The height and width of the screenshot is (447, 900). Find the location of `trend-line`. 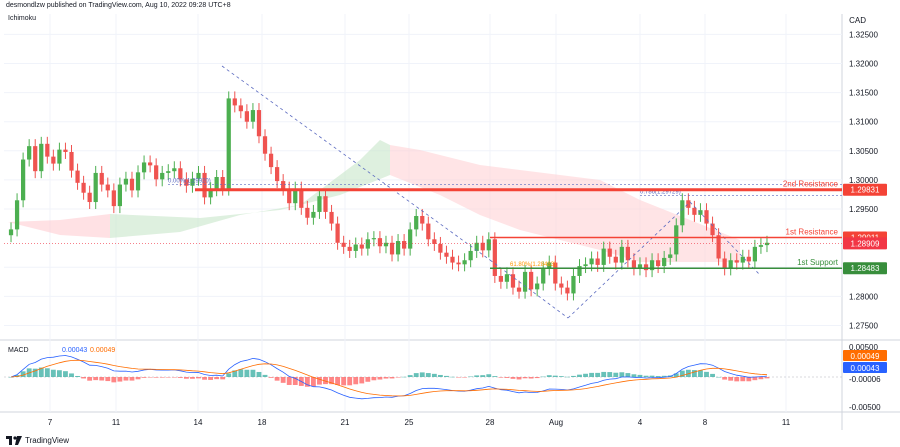

trend-line is located at coordinates (725, 238).